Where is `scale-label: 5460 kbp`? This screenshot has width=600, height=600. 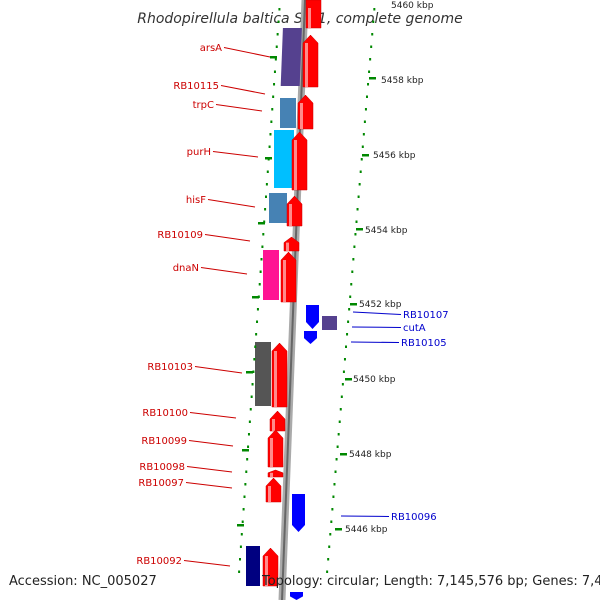 scale-label: 5460 kbp is located at coordinates (412, 6).